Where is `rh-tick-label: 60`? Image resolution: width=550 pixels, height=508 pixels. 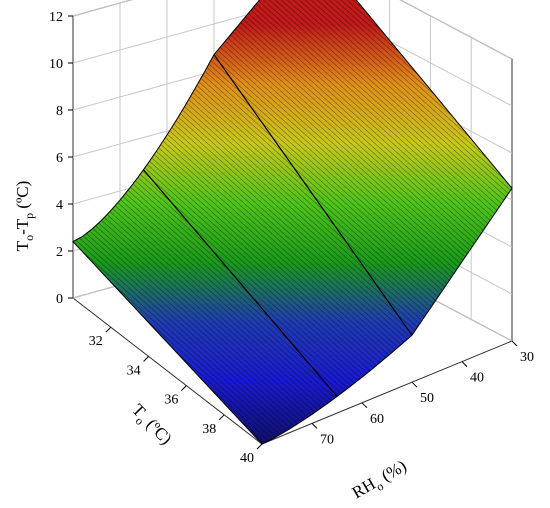
rh-tick-label: 60 is located at coordinates (377, 419).